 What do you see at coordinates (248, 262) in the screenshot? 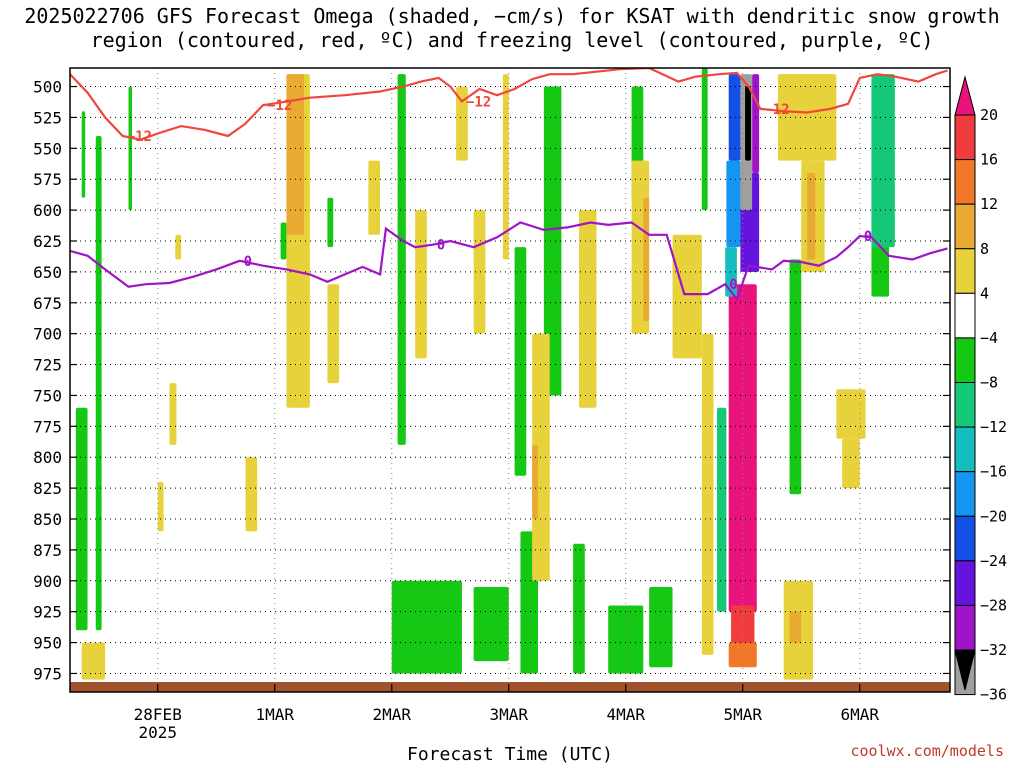
I see `contour-label-1-0: 0` at bounding box center [248, 262].